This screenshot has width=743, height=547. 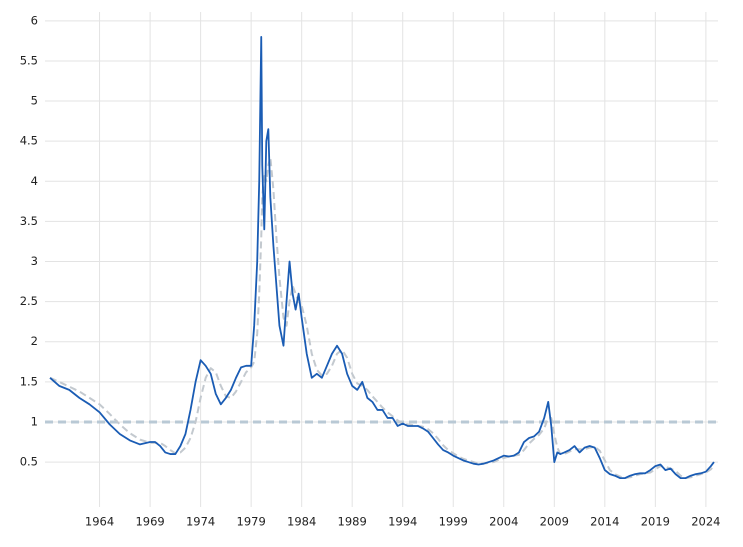 What do you see at coordinates (34, 101) in the screenshot?
I see `y-tick-label: 5` at bounding box center [34, 101].